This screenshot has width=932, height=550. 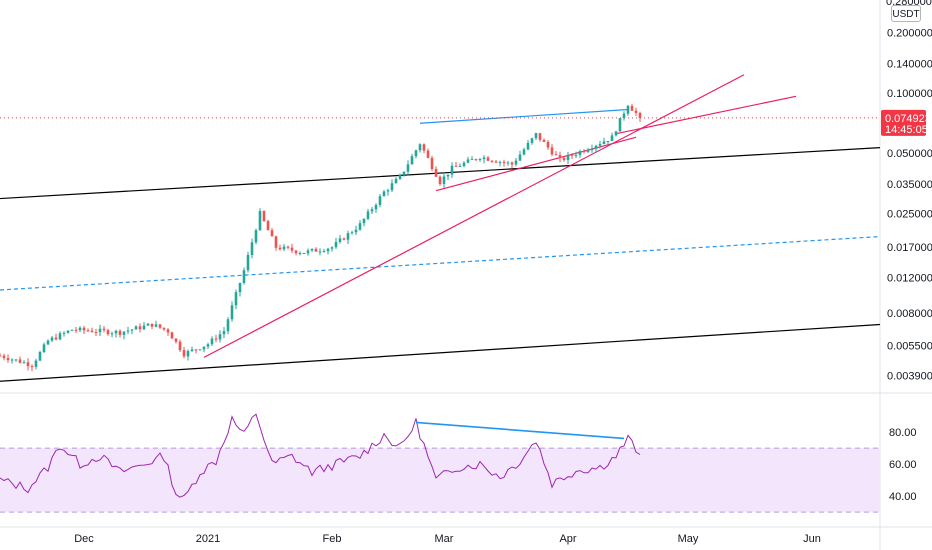 I want to click on time-tick: Apr, so click(x=567, y=539).